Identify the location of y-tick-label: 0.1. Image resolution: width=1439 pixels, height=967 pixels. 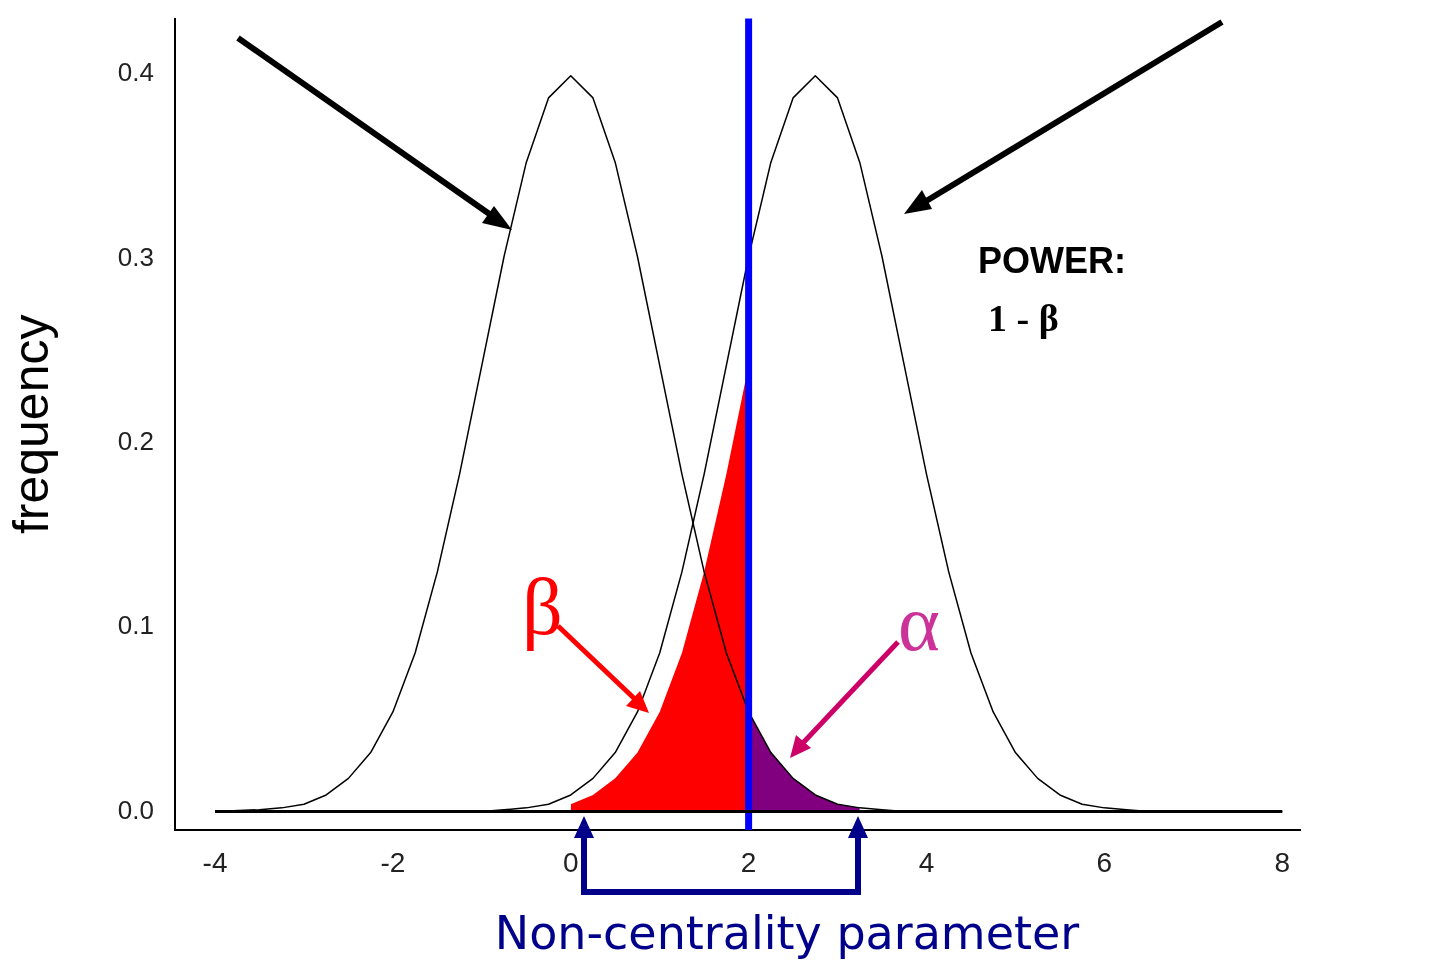
(135, 625).